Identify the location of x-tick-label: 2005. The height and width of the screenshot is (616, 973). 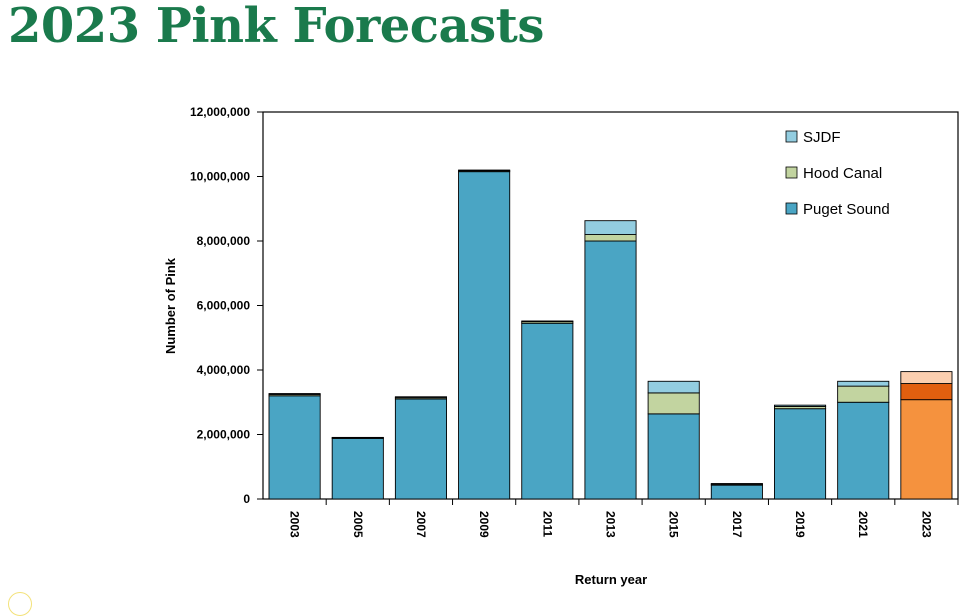
(358, 524).